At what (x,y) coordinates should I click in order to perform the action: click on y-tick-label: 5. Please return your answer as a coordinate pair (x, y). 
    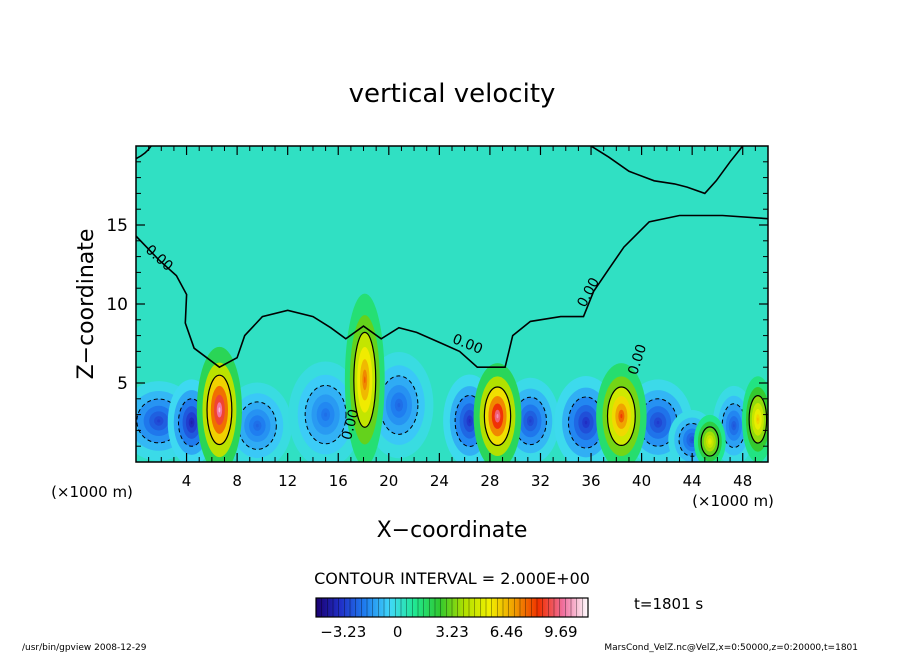
    Looking at the image, I should click on (122, 384).